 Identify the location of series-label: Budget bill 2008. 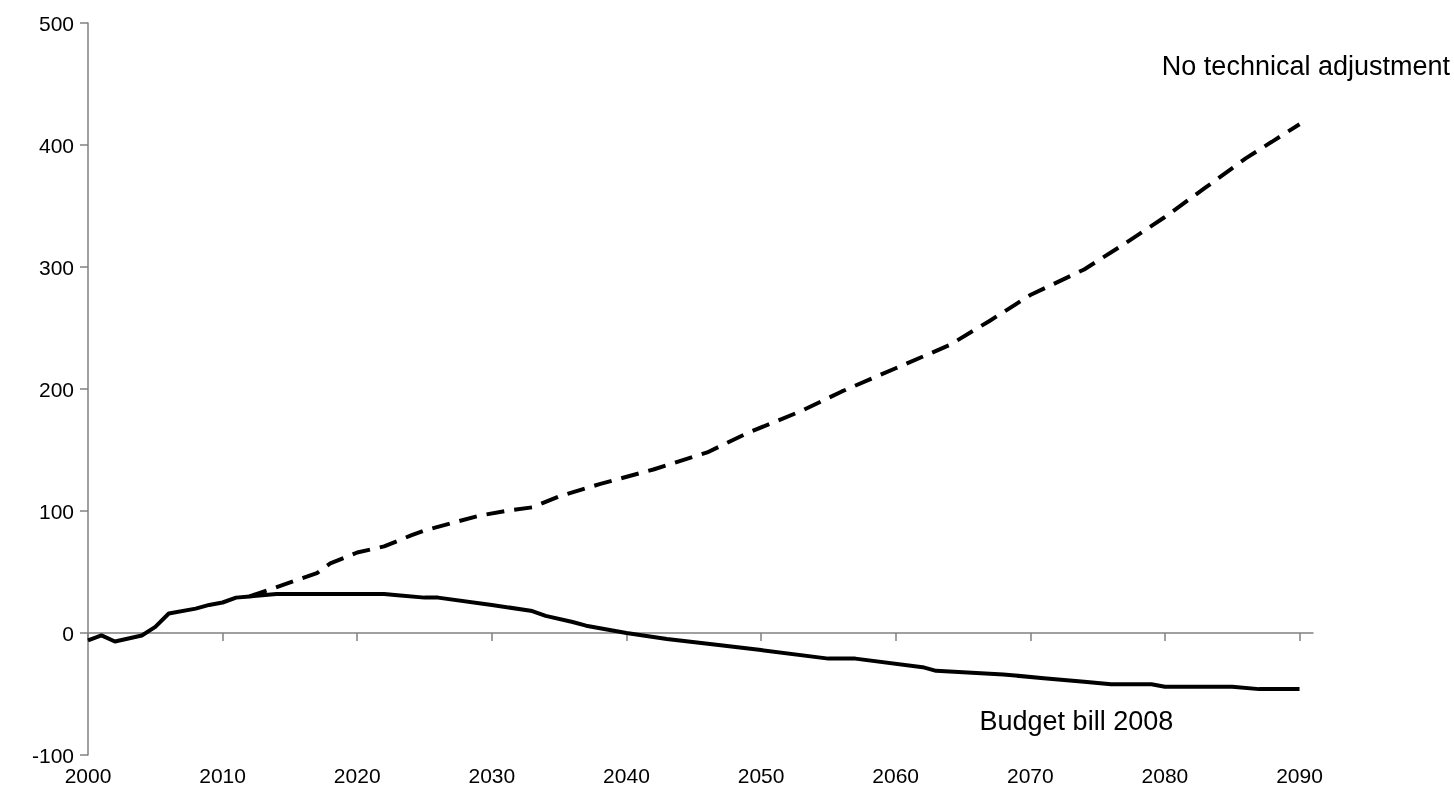
(1076, 720).